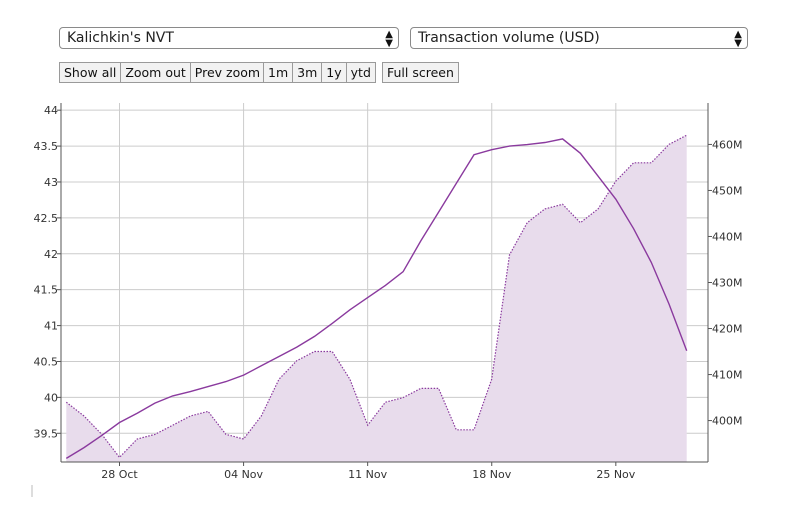 Image resolution: width=800 pixels, height=525 pixels. I want to click on full-screen-button: Full screen, so click(420, 72).